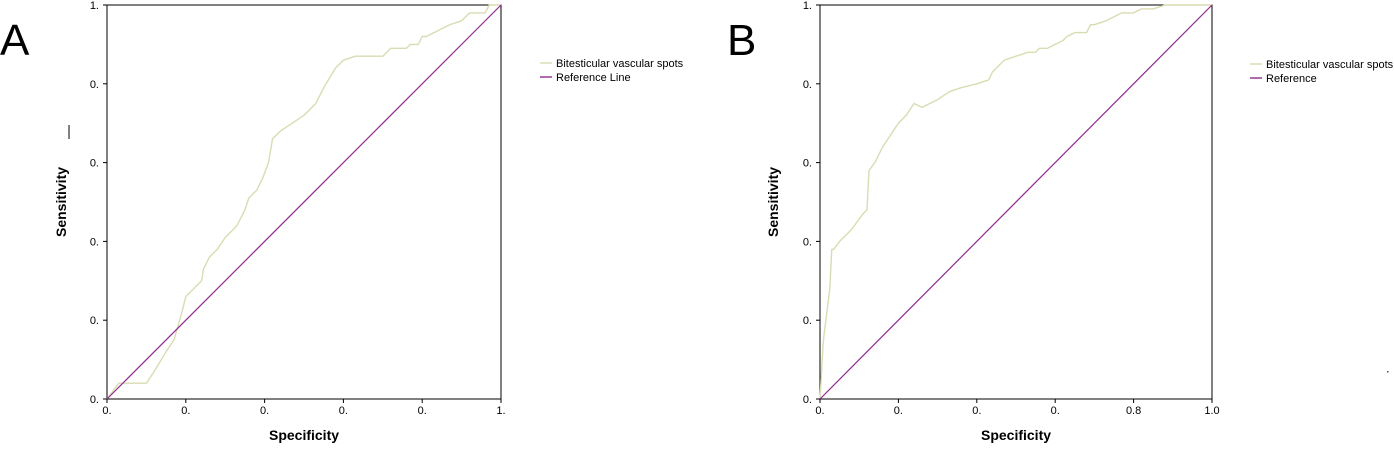 Image resolution: width=1394 pixels, height=449 pixels. What do you see at coordinates (593, 78) in the screenshot?
I see `legend-label: Reference Line` at bounding box center [593, 78].